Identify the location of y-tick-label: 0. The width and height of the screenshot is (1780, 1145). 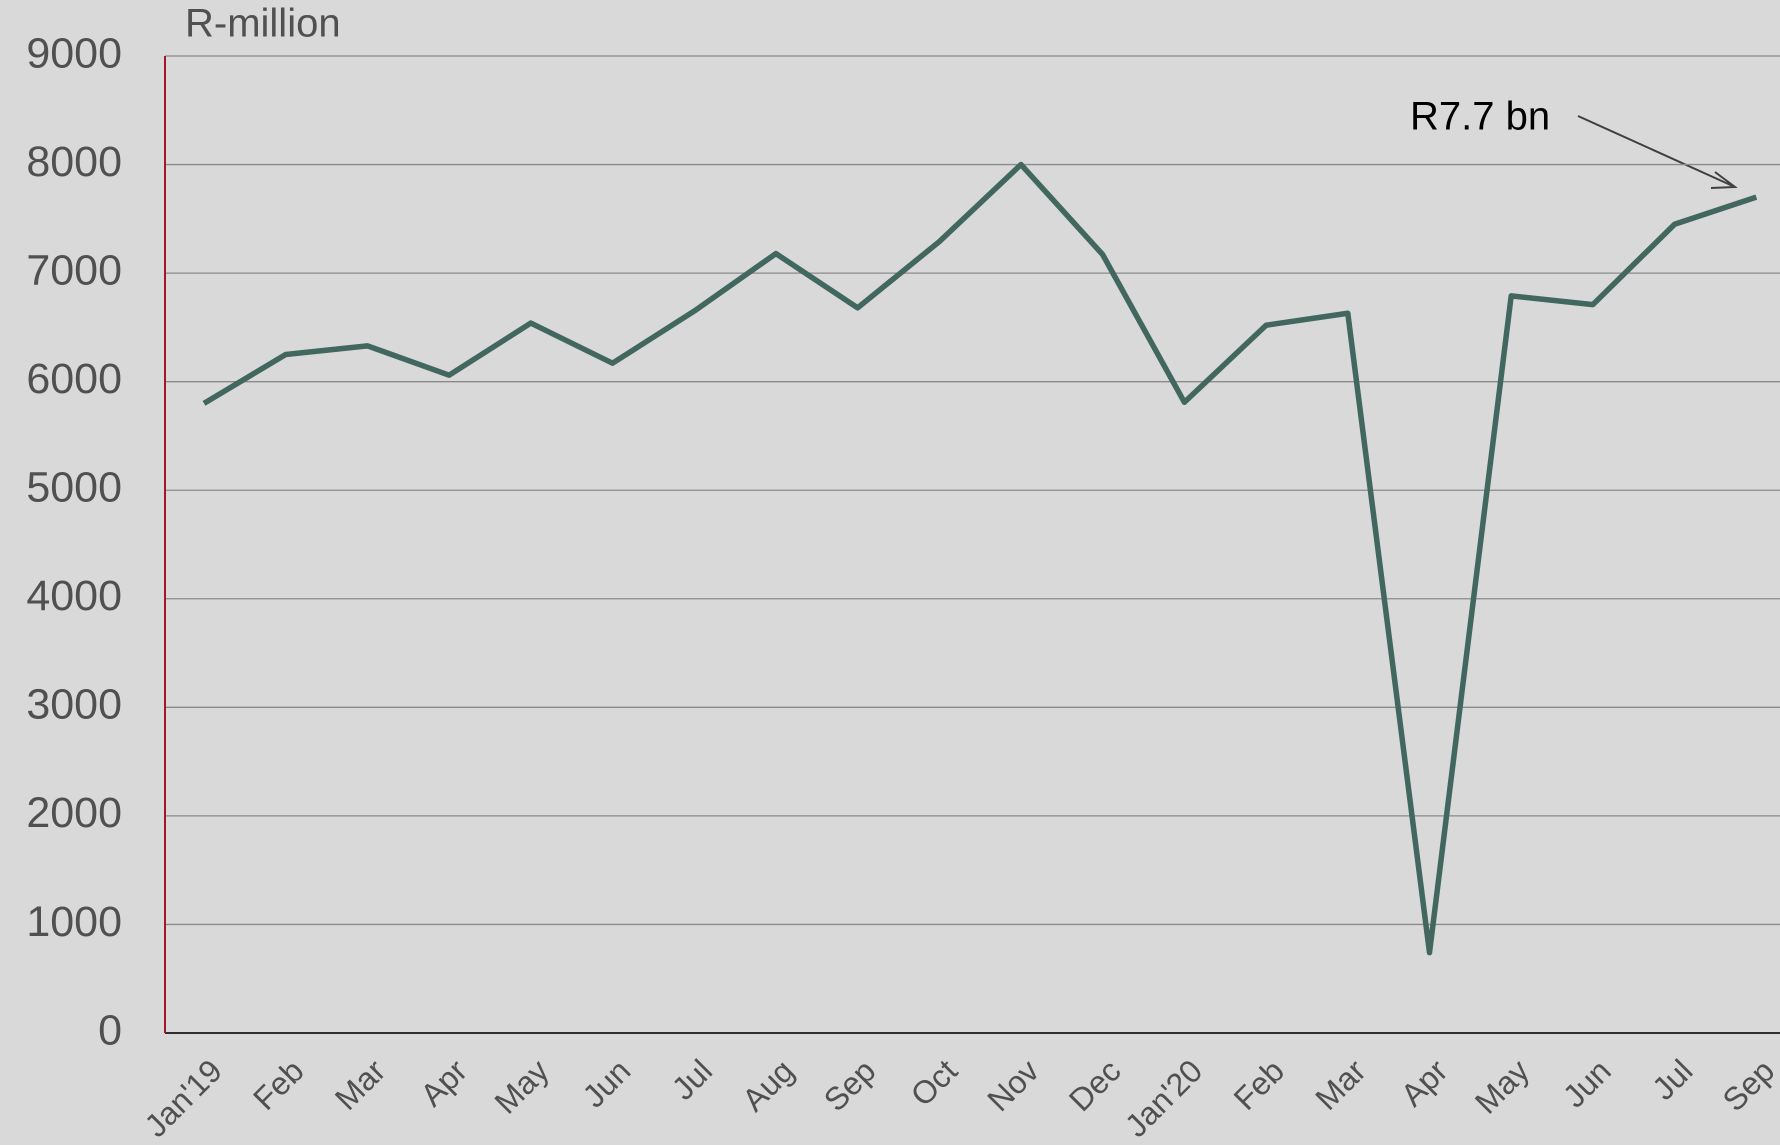
(110, 1030).